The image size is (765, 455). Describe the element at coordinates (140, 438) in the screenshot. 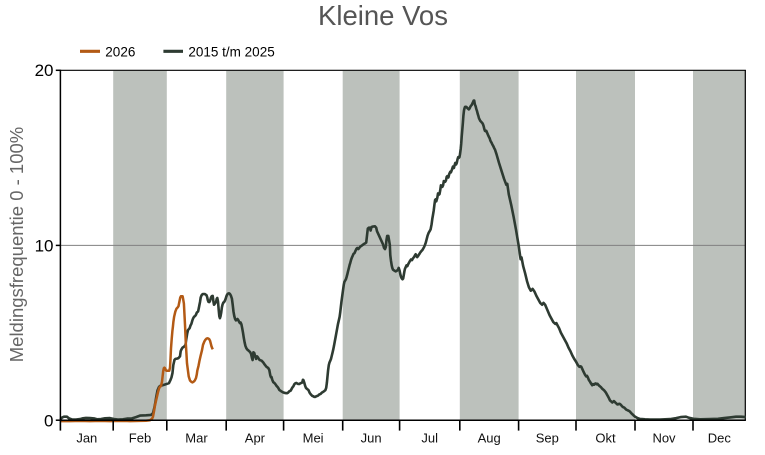

I see `svg-text: Feb` at that location.